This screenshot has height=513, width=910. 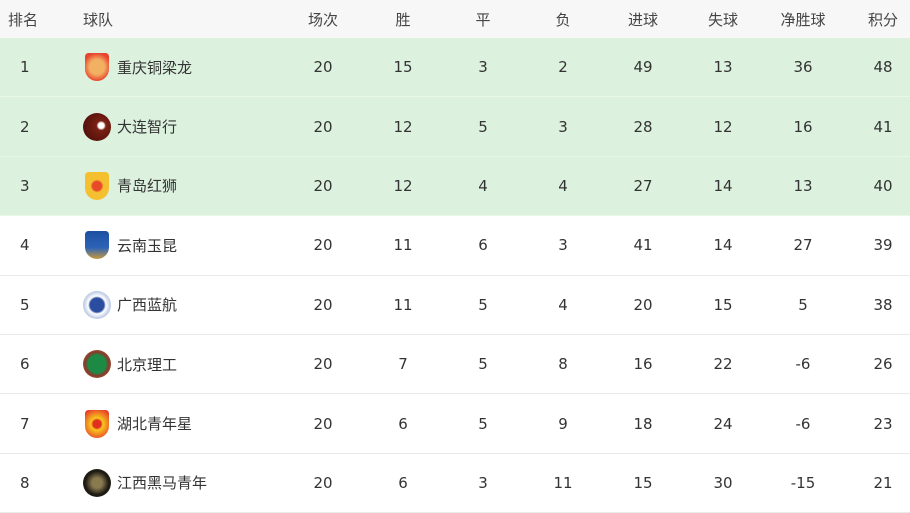 I want to click on header-rank: 排名, so click(x=23, y=19).